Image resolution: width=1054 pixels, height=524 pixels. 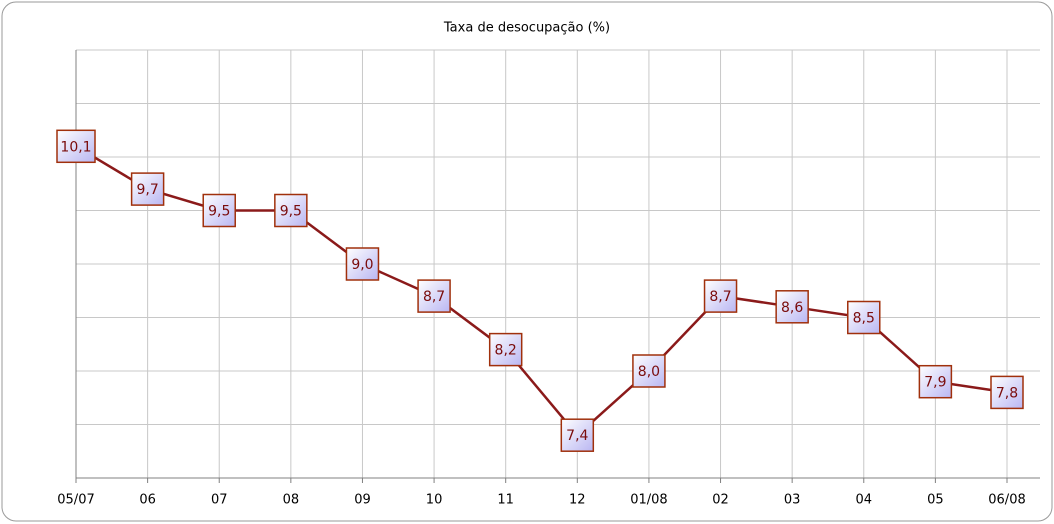 I want to click on x-tick-label: 08, so click(x=291, y=500).